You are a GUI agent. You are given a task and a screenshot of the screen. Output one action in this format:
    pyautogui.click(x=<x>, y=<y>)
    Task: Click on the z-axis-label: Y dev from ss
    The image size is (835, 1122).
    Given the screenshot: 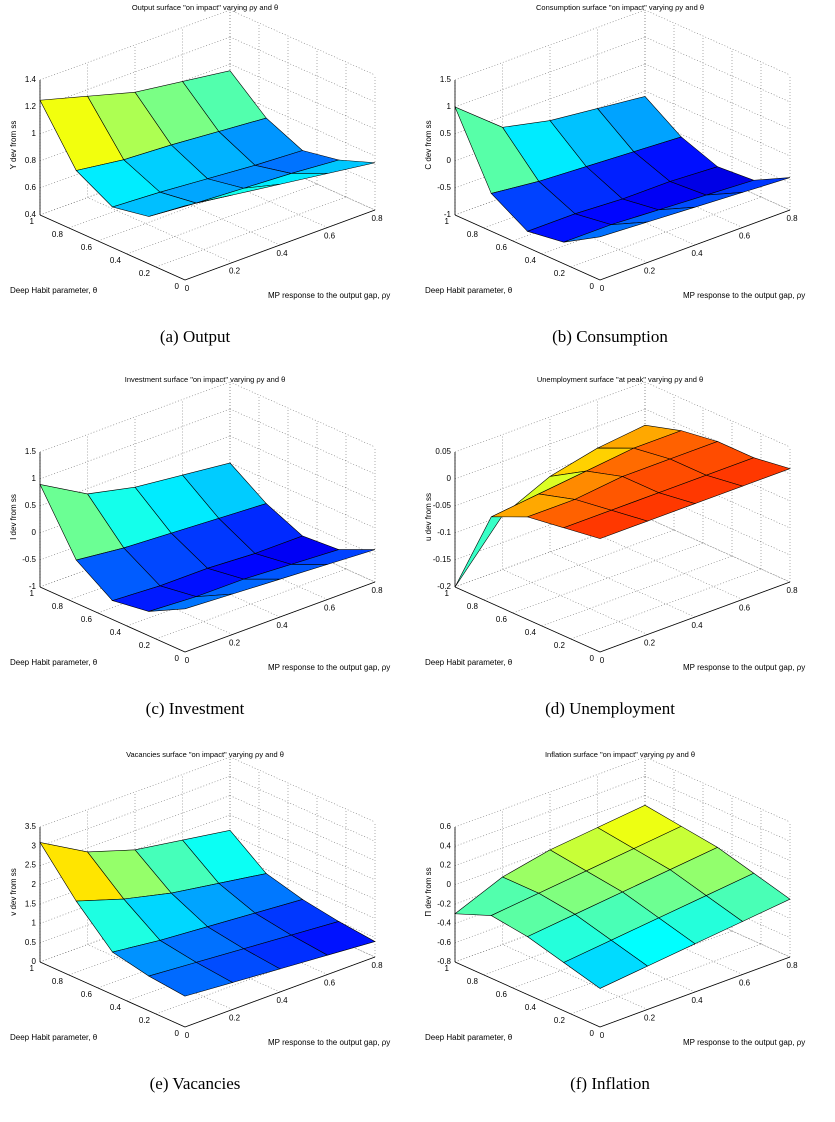 What is the action you would take?
    pyautogui.click(x=13, y=145)
    